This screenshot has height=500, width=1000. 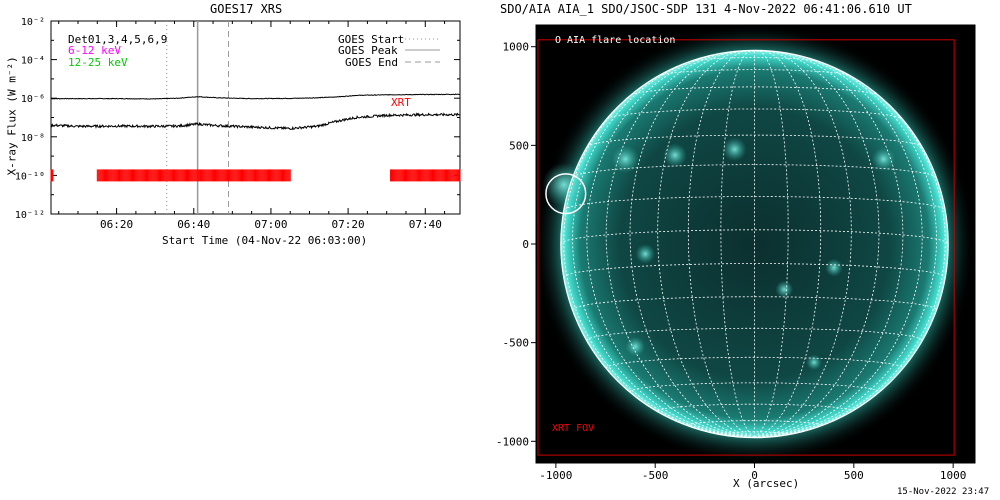 I want to click on footer-timestamp: 15-Nov-2022 23:47, so click(x=943, y=492).